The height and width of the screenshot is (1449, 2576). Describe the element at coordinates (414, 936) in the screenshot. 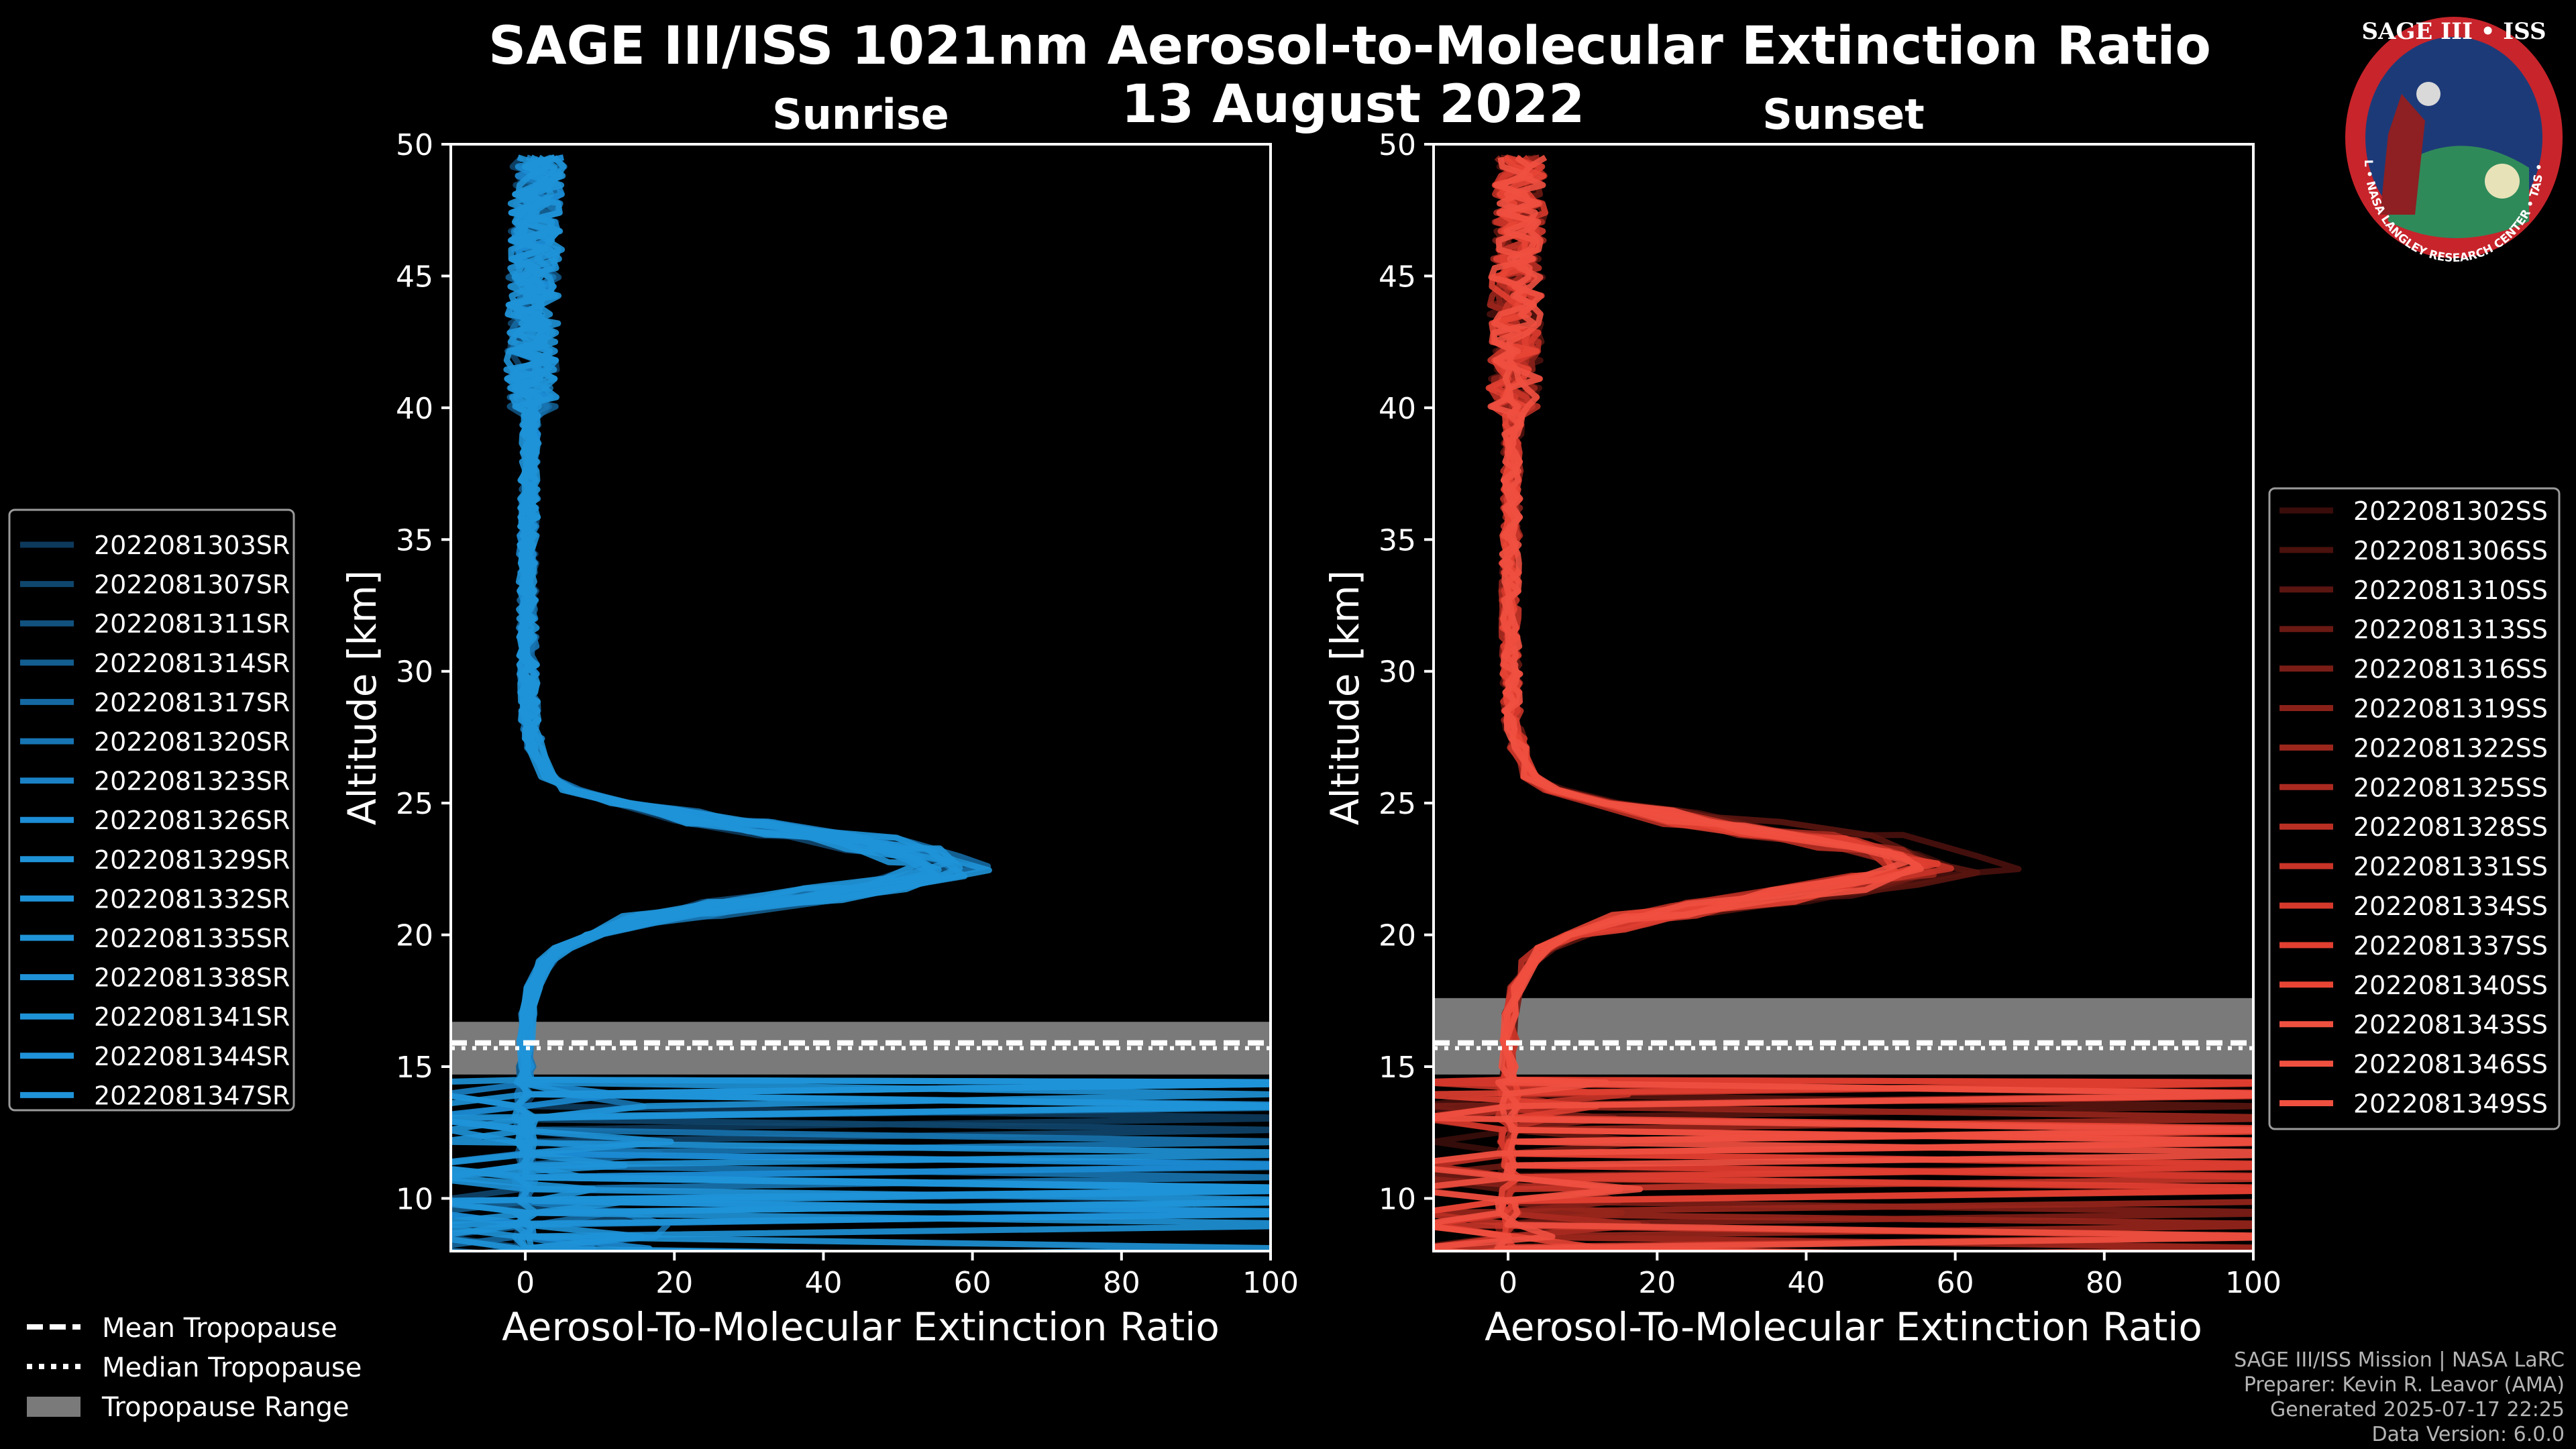

I see `sunrise-ytick-label: 20` at that location.